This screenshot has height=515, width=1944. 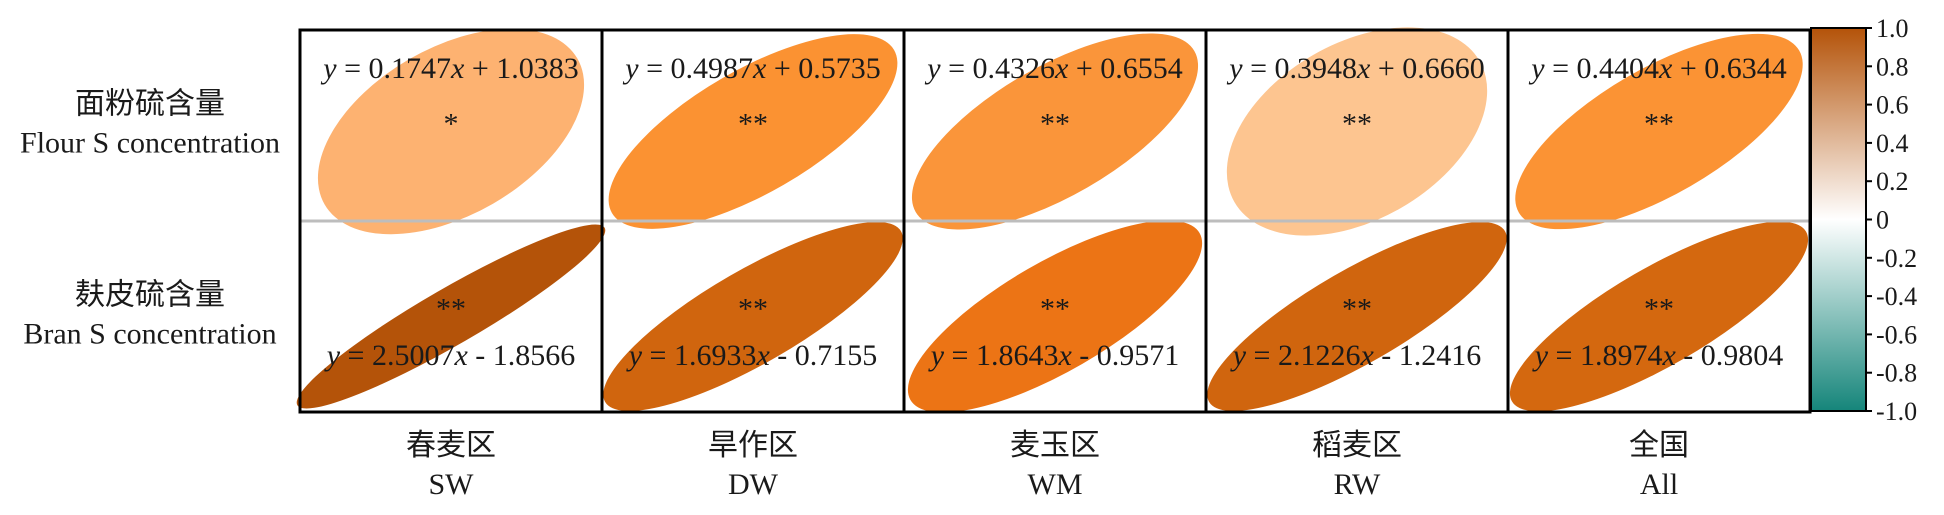 I want to click on column-label: 麦玉区 WM, so click(x=1055, y=465).